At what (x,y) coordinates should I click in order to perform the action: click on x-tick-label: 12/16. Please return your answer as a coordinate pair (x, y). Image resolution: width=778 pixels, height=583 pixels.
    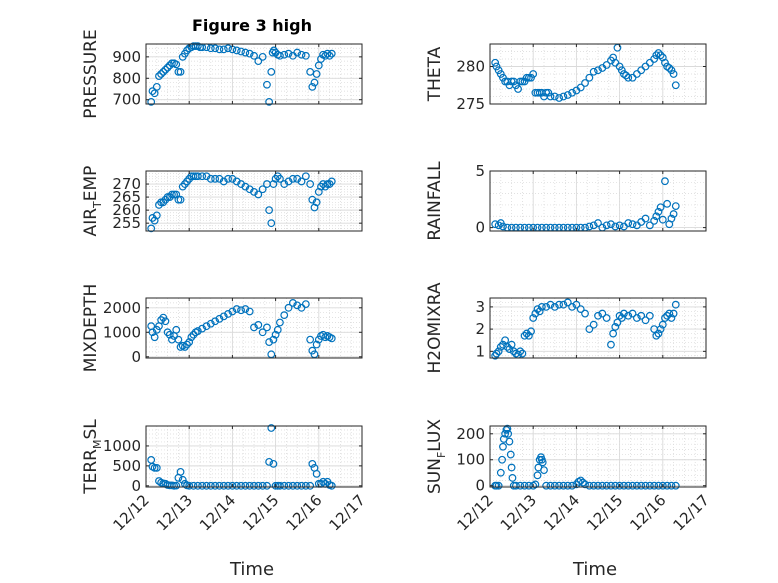
    Looking at the image, I should click on (303, 512).